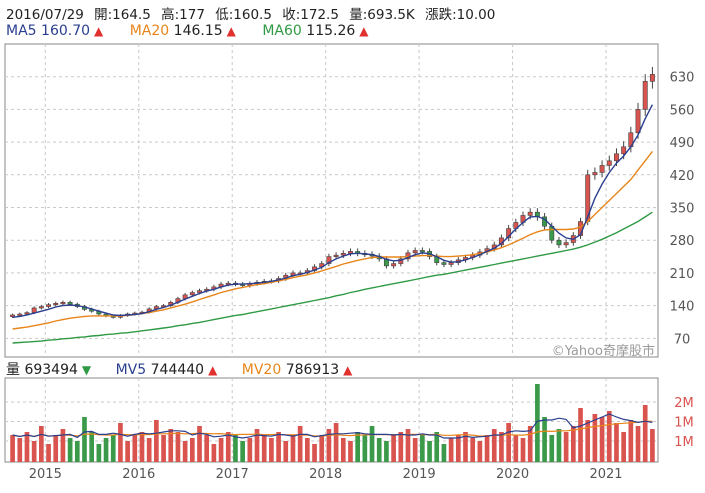  Describe the element at coordinates (331, 31) in the screenshot. I see `ma60-value: 115.26` at that location.